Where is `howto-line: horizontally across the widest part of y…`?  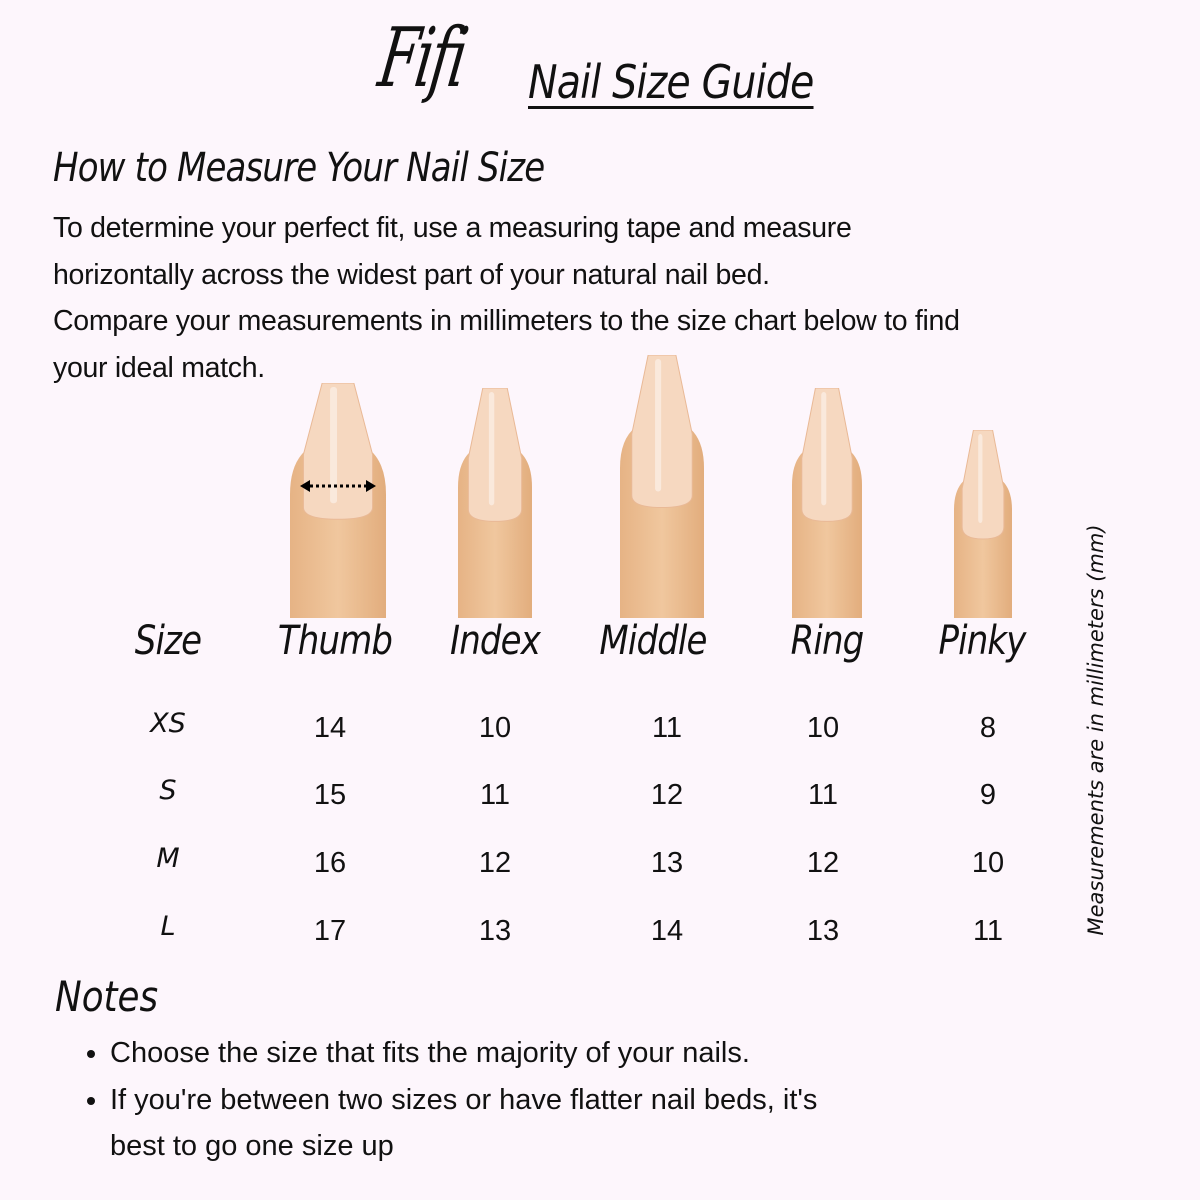
howto-line: horizontally across the widest part of y… is located at coordinates (411, 274).